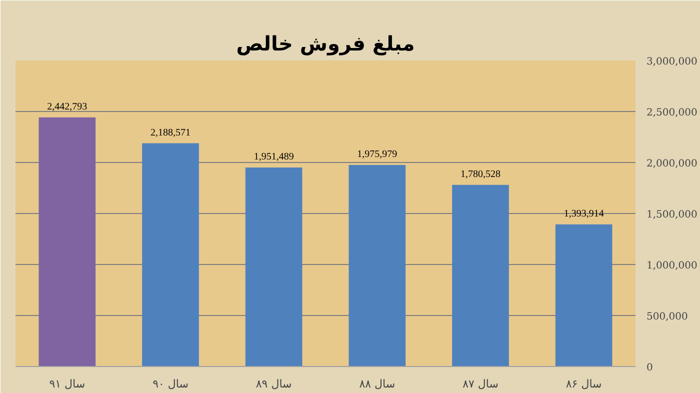 This screenshot has width=700, height=393. What do you see at coordinates (649, 368) in the screenshot?
I see `y-tick-label: 0` at bounding box center [649, 368].